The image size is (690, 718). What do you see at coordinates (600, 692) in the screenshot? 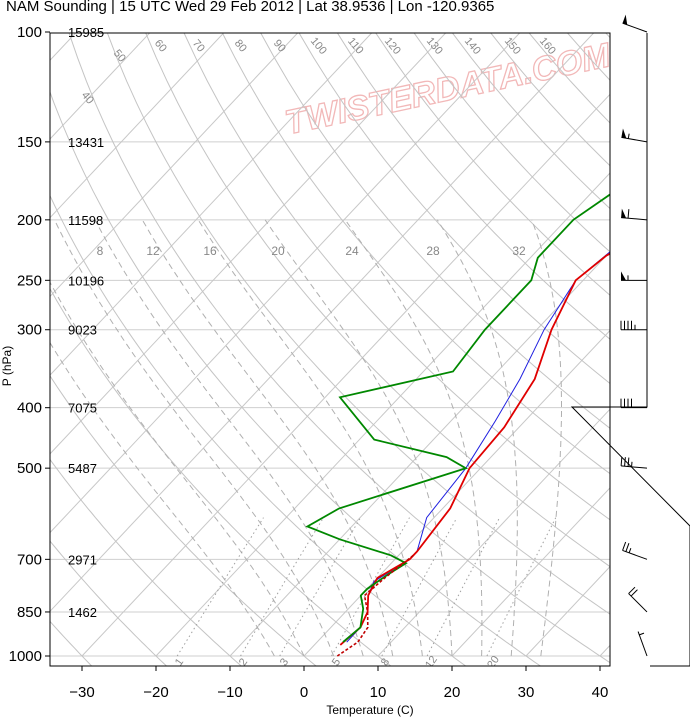
I see `x-tick-label: 40` at bounding box center [600, 692].